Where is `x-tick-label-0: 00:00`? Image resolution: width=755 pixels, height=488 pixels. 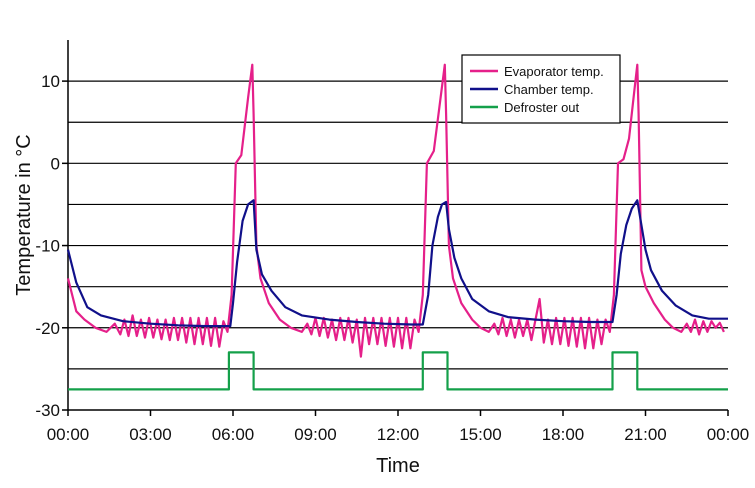 x-tick-label-0: 00:00 is located at coordinates (68, 434).